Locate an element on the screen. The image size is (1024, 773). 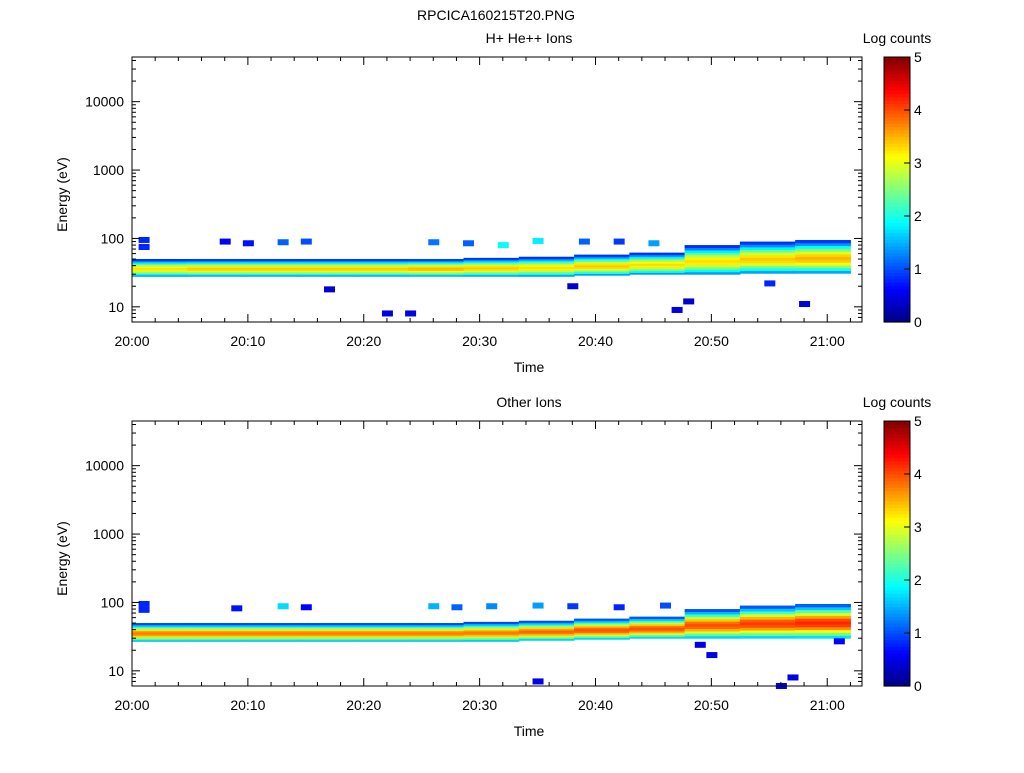
colorbar-tick-label: 4 is located at coordinates (918, 474).